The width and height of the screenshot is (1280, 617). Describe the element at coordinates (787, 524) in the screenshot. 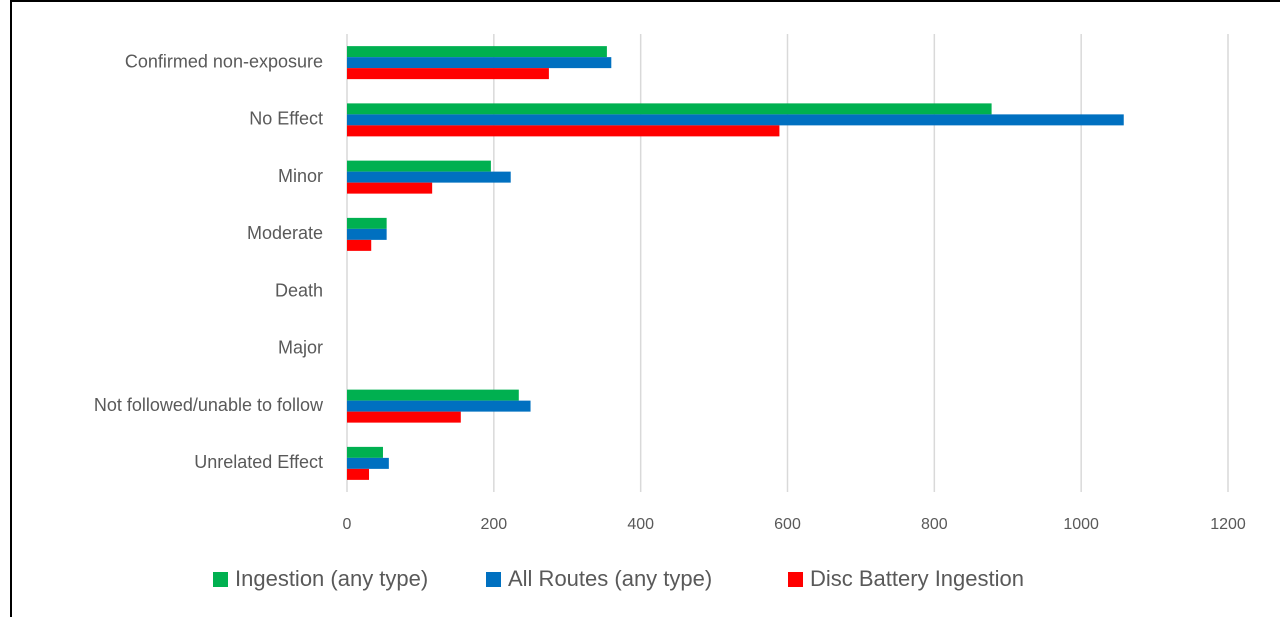

I see `x-tick-label: 600` at that location.